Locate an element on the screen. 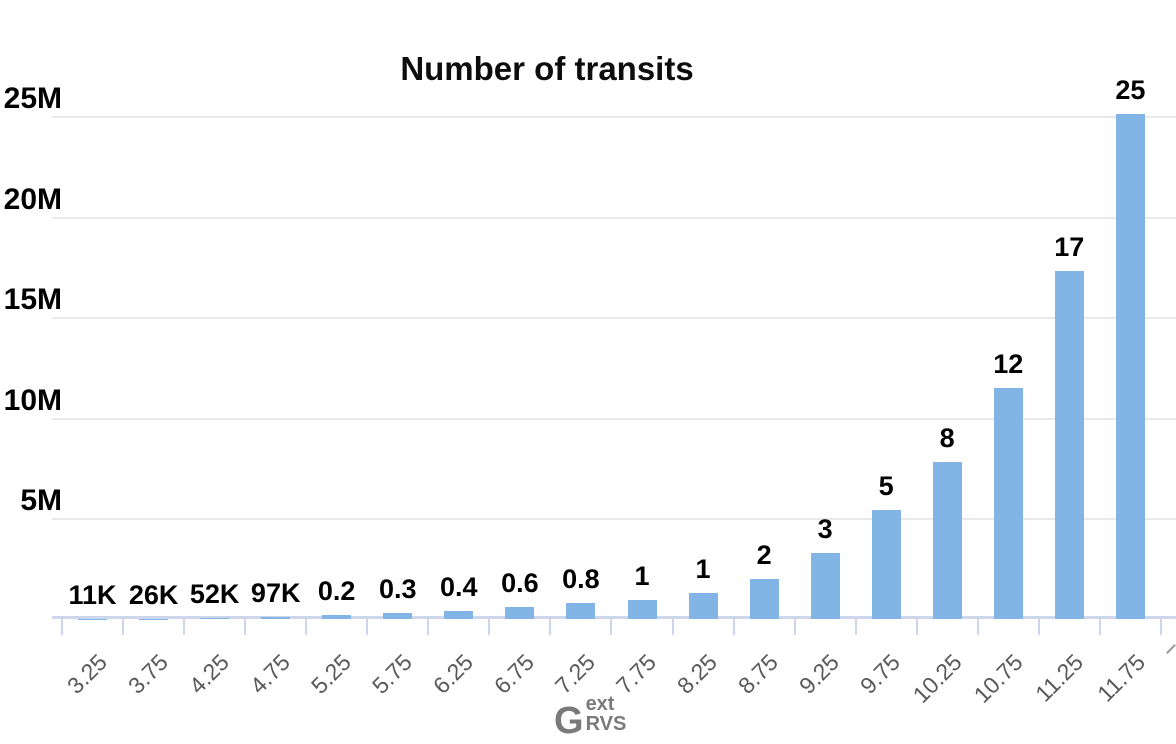 The height and width of the screenshot is (744, 1176). x-axis-tick-label: 6.25 is located at coordinates (453, 673).